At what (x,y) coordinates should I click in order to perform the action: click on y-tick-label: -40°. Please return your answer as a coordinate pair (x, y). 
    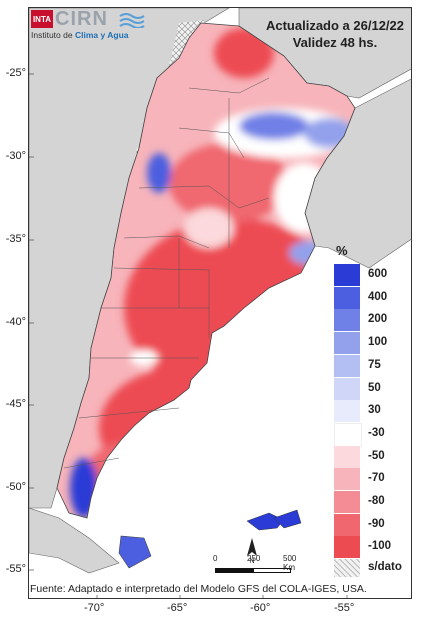
    Looking at the image, I should click on (15, 322).